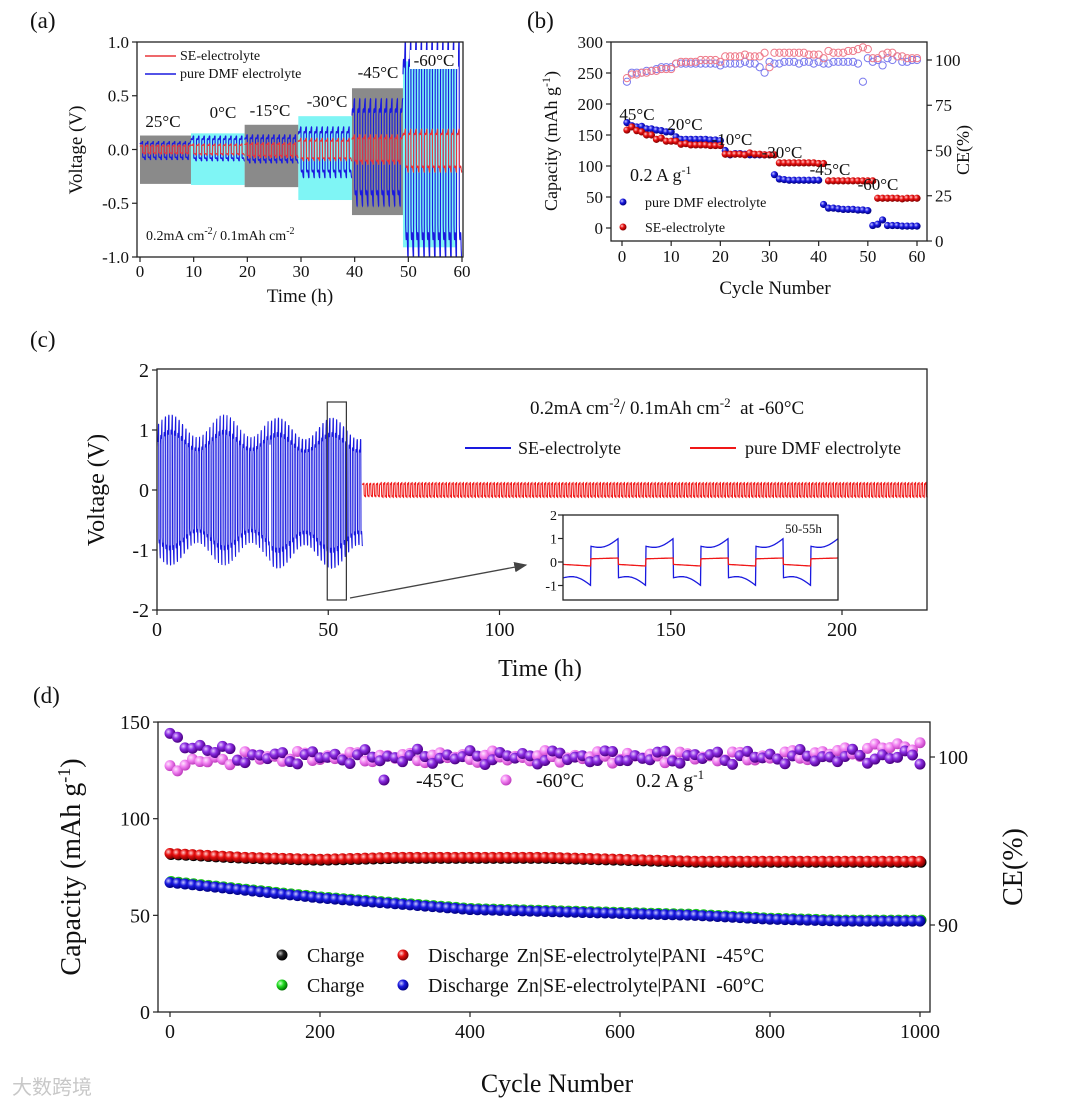 This screenshot has width=1080, height=1107. I want to click on temperature-shades, so click(298, 154).